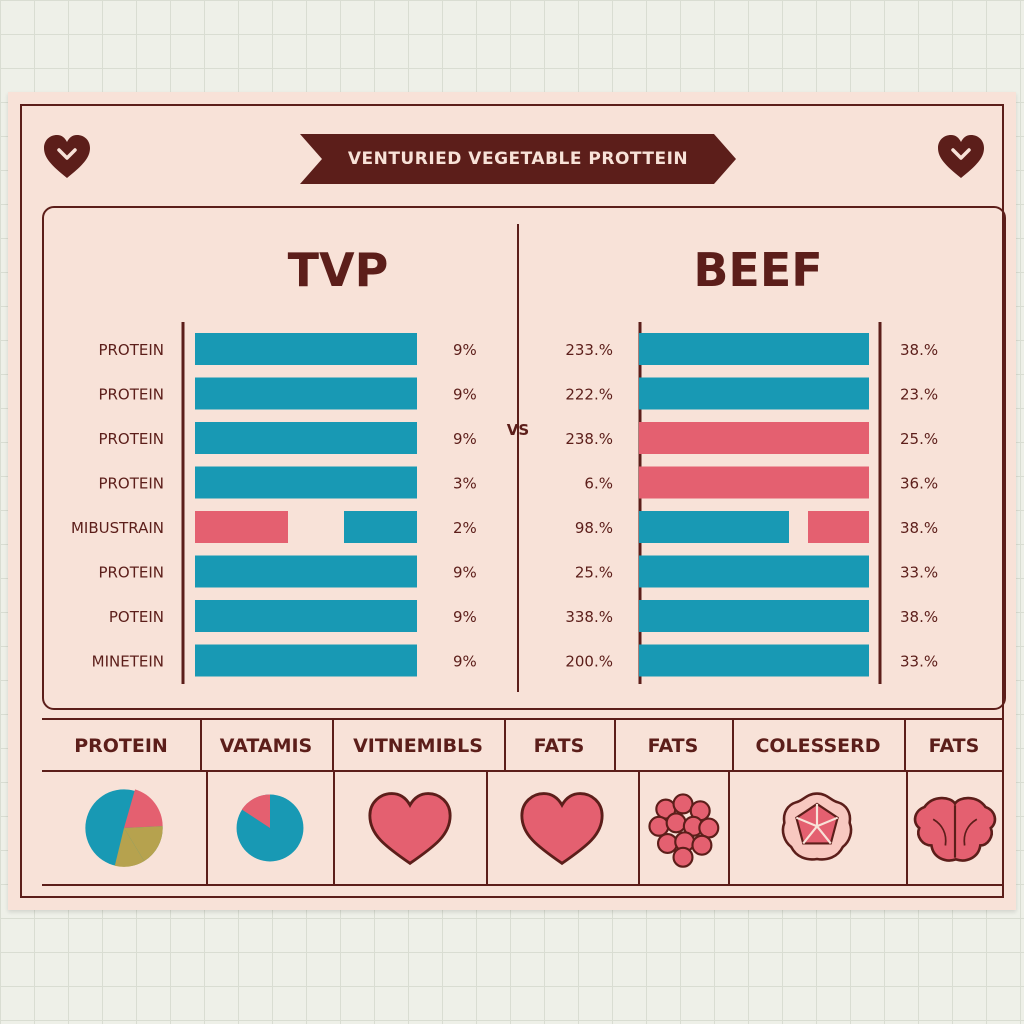  I want to click on title-banner, so click(518, 159).